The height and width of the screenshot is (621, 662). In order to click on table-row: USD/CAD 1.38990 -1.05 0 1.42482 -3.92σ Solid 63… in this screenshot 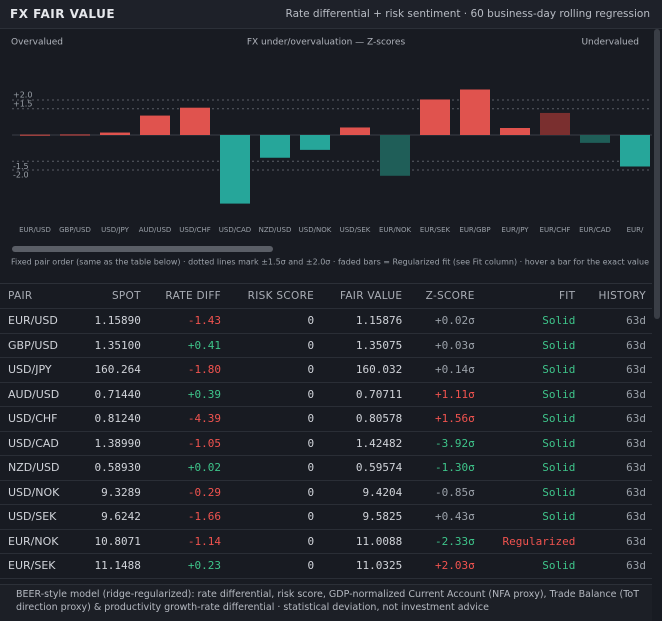, I will do `click(326, 443)`.